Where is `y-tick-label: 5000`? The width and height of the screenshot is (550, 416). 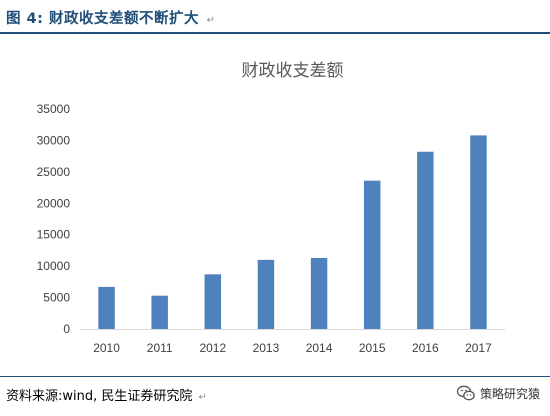 y-tick-label: 5000 is located at coordinates (56, 298).